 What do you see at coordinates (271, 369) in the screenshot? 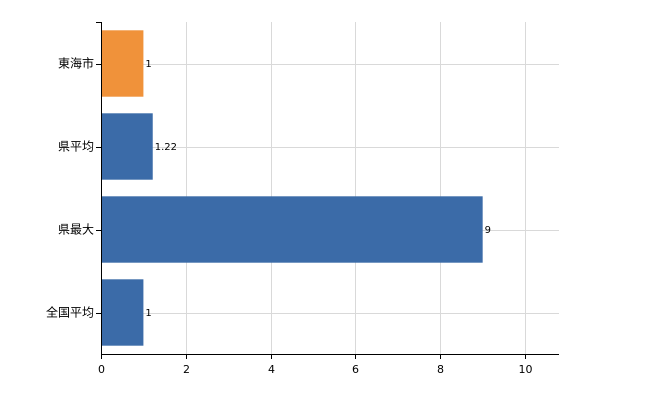
I see `x-tick-label: 4` at bounding box center [271, 369].